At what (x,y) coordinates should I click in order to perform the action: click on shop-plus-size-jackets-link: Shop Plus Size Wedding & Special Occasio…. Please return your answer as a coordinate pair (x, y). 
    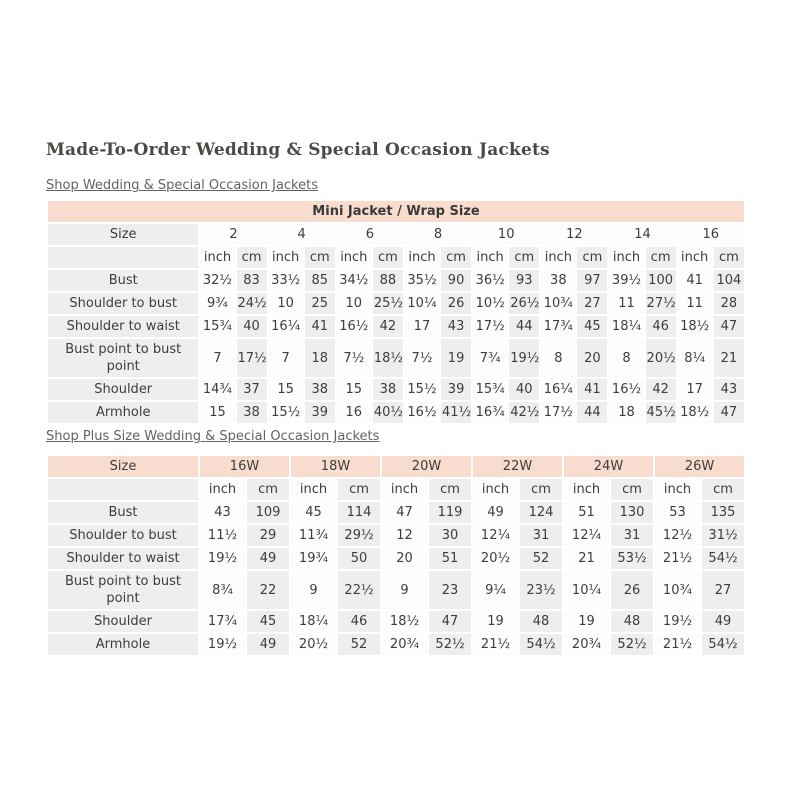
    Looking at the image, I should click on (213, 436).